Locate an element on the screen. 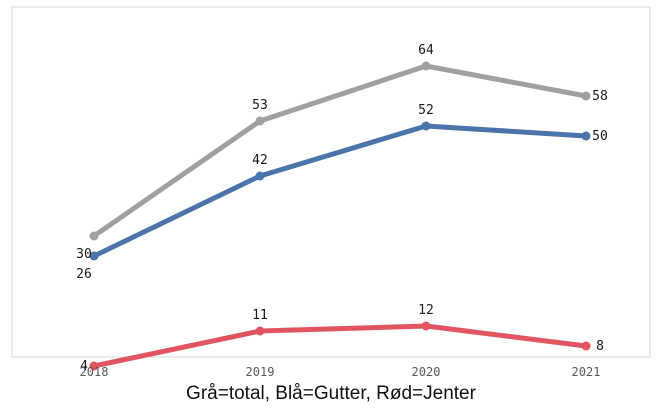 This screenshot has width=662, height=416. x-axis-ticks: 2018 2019 2020 2021 is located at coordinates (340, 372).